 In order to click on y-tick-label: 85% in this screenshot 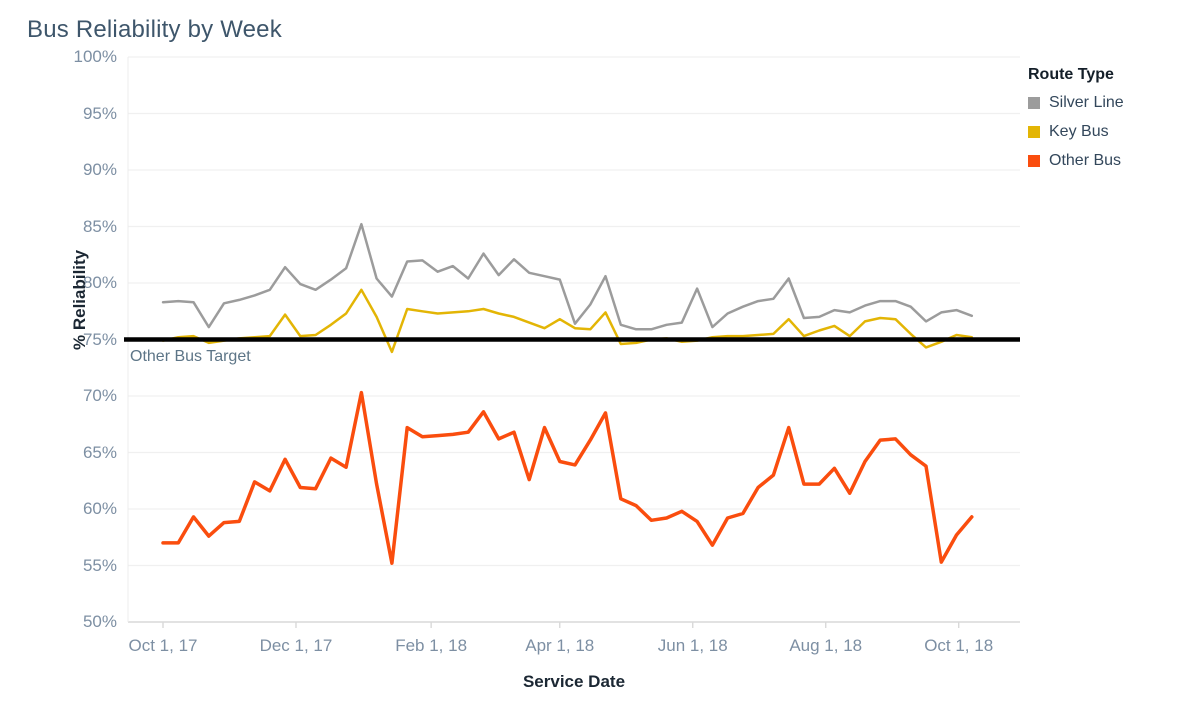, I will do `click(99, 226)`.